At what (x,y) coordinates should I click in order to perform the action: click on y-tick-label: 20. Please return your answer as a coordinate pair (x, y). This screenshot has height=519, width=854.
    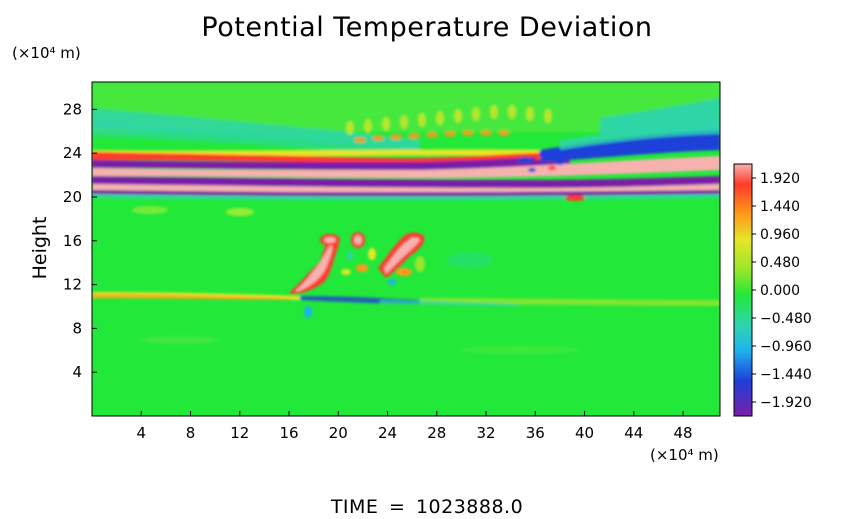
    Looking at the image, I should click on (72, 197).